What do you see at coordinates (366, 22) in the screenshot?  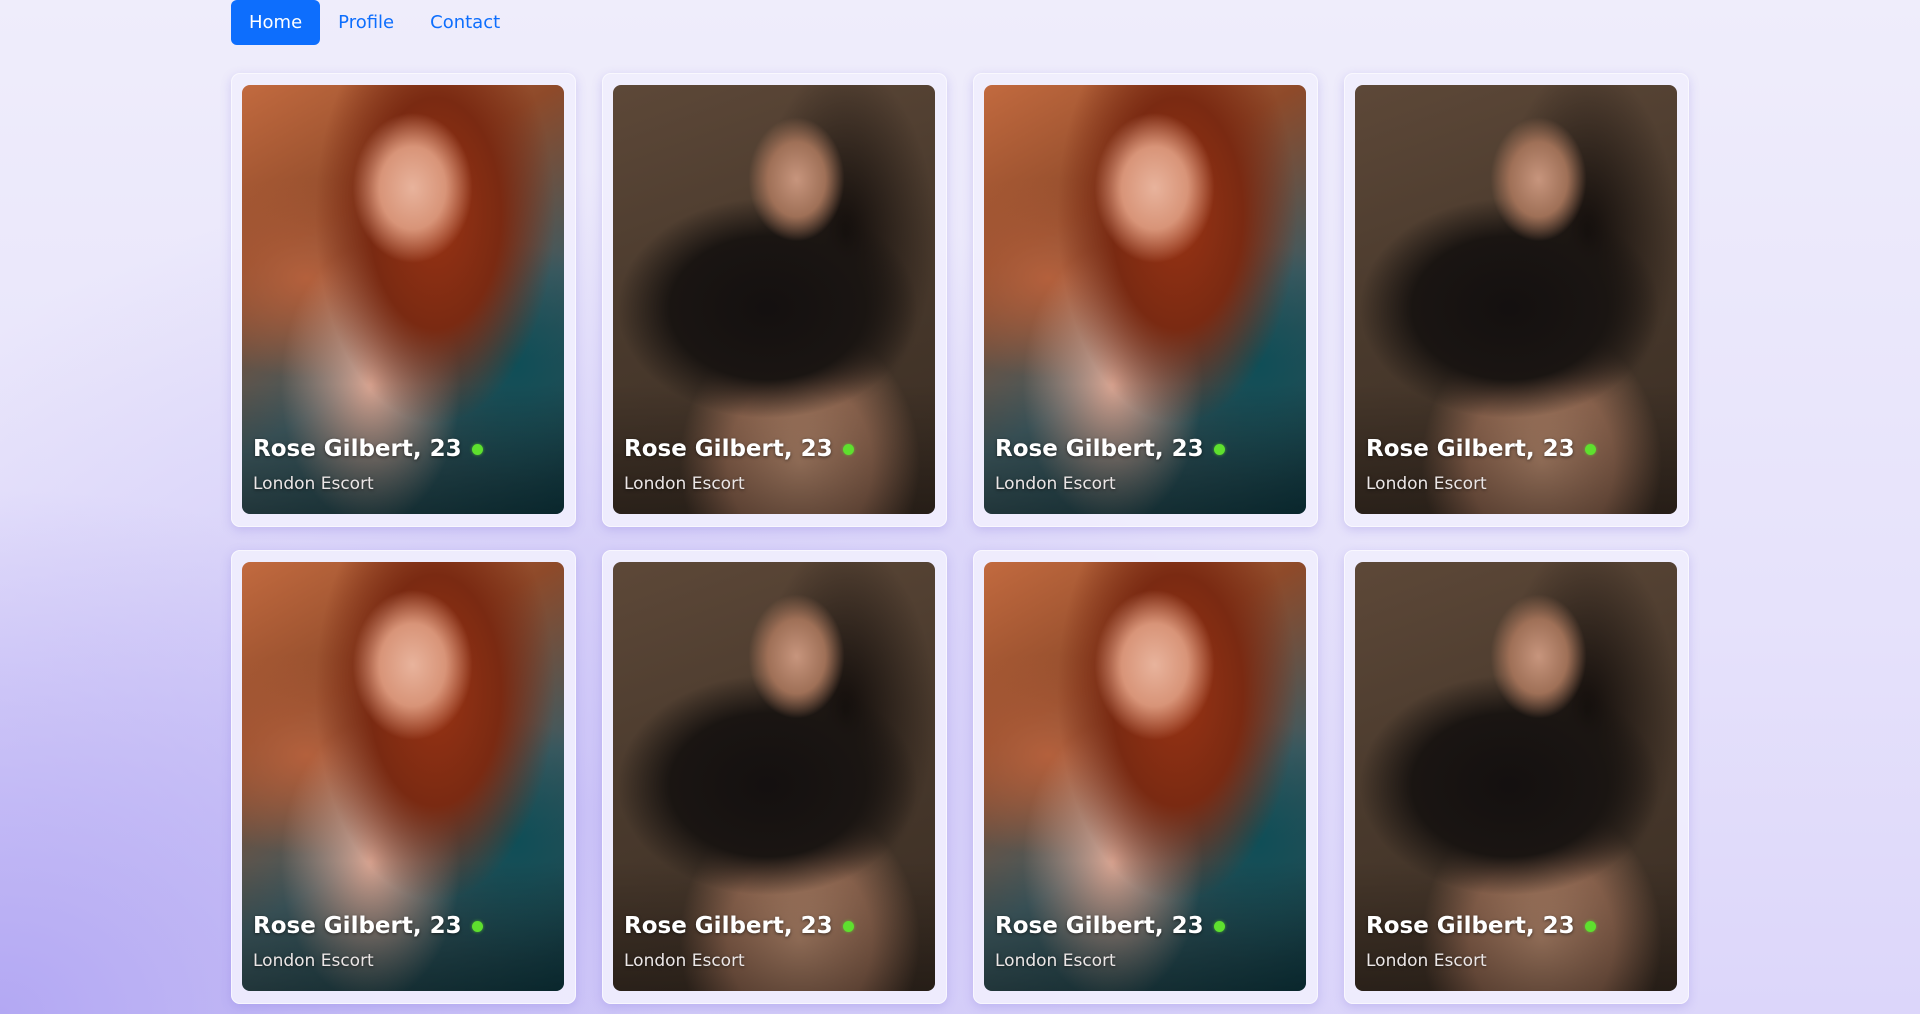 I see `nav-profile-tab: Profile` at bounding box center [366, 22].